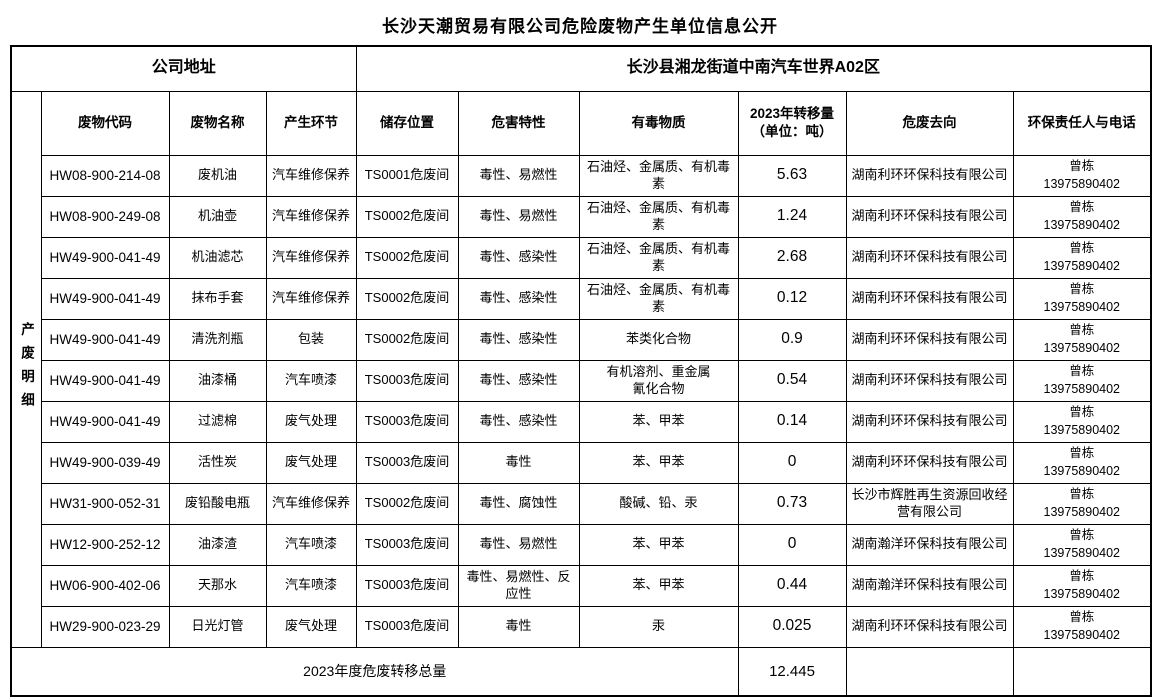 Image resolution: width=1160 pixels, height=700 pixels. I want to click on cell-waste-name: 天那水, so click(217, 585).